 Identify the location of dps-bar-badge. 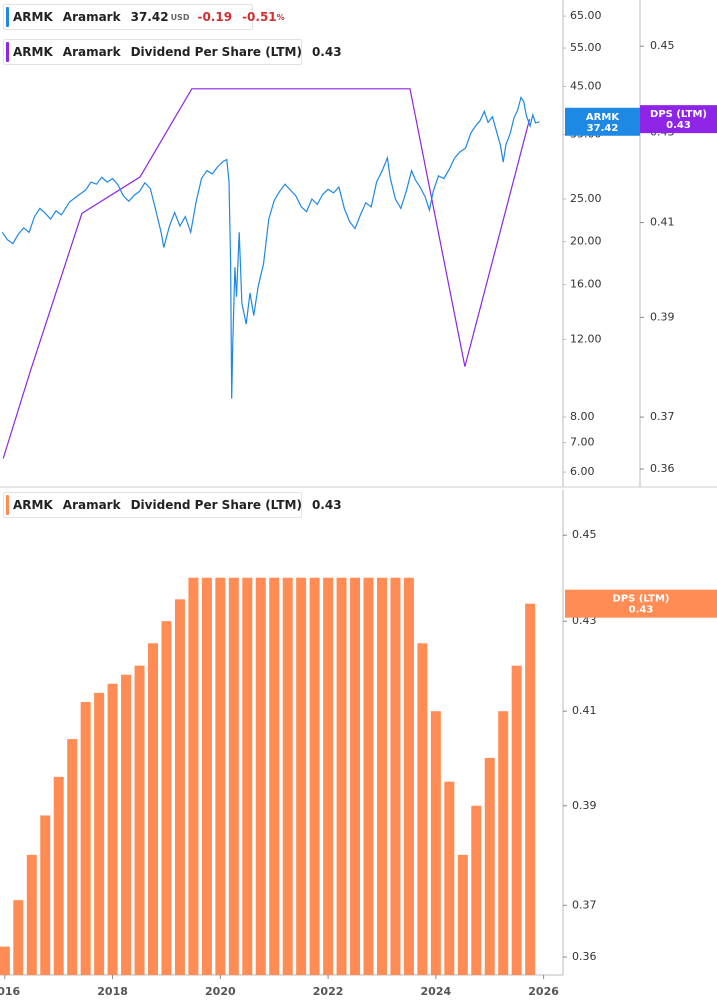
(641, 603).